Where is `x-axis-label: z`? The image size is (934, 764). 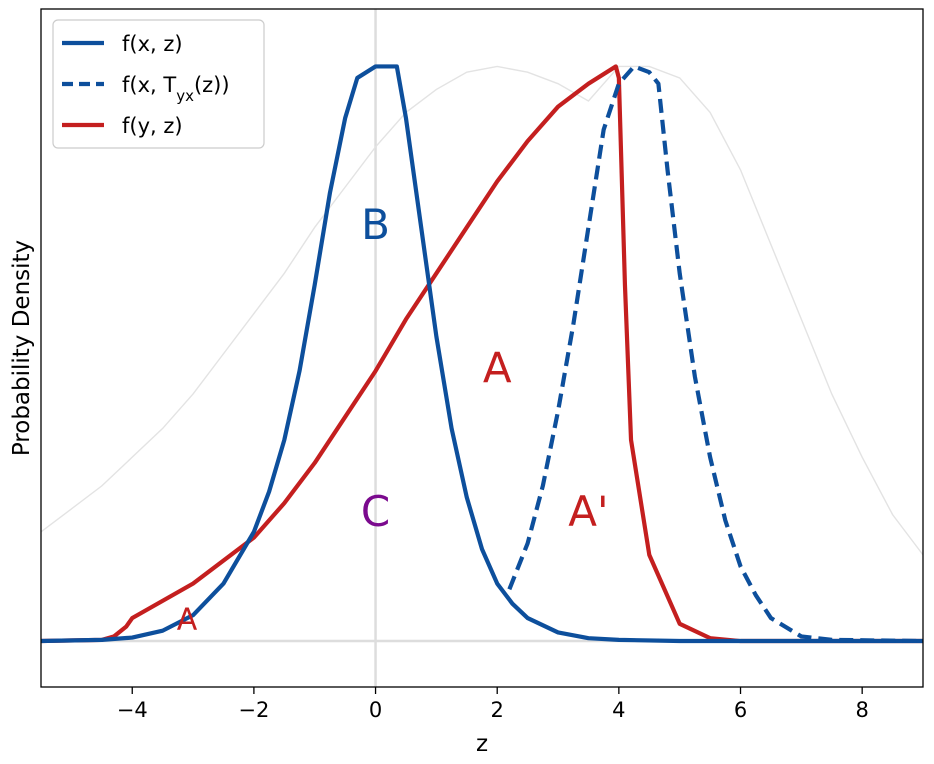
x-axis-label: z is located at coordinates (482, 744).